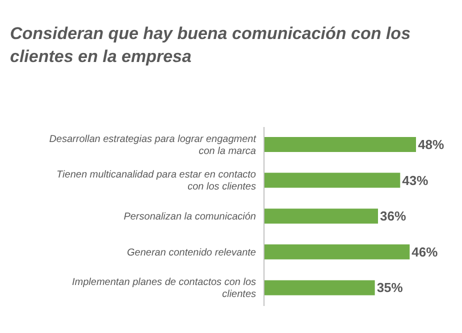 The width and height of the screenshot is (462, 333). Describe the element at coordinates (153, 144) in the screenshot. I see `y-tick-label: Desarrollan estrategias para lograr engagment con la marca` at that location.